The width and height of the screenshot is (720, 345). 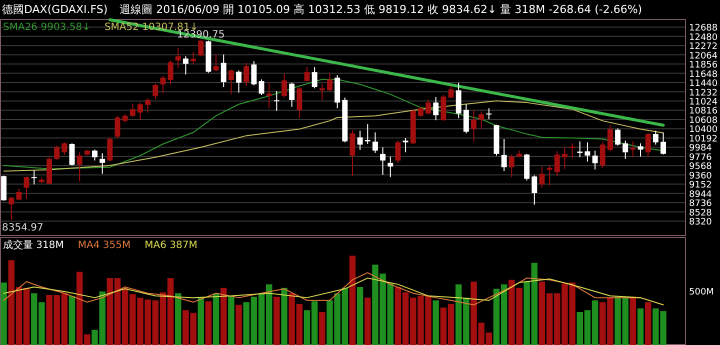 What do you see at coordinates (703, 93) in the screenshot?
I see `y-tick-label: 11232` at bounding box center [703, 93].